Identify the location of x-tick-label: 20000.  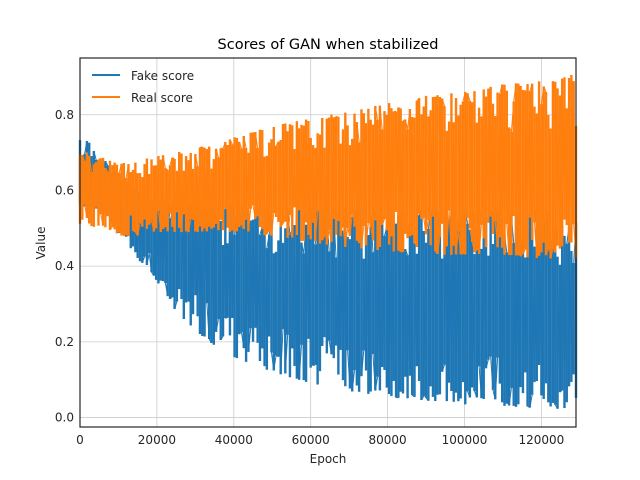
(157, 440).